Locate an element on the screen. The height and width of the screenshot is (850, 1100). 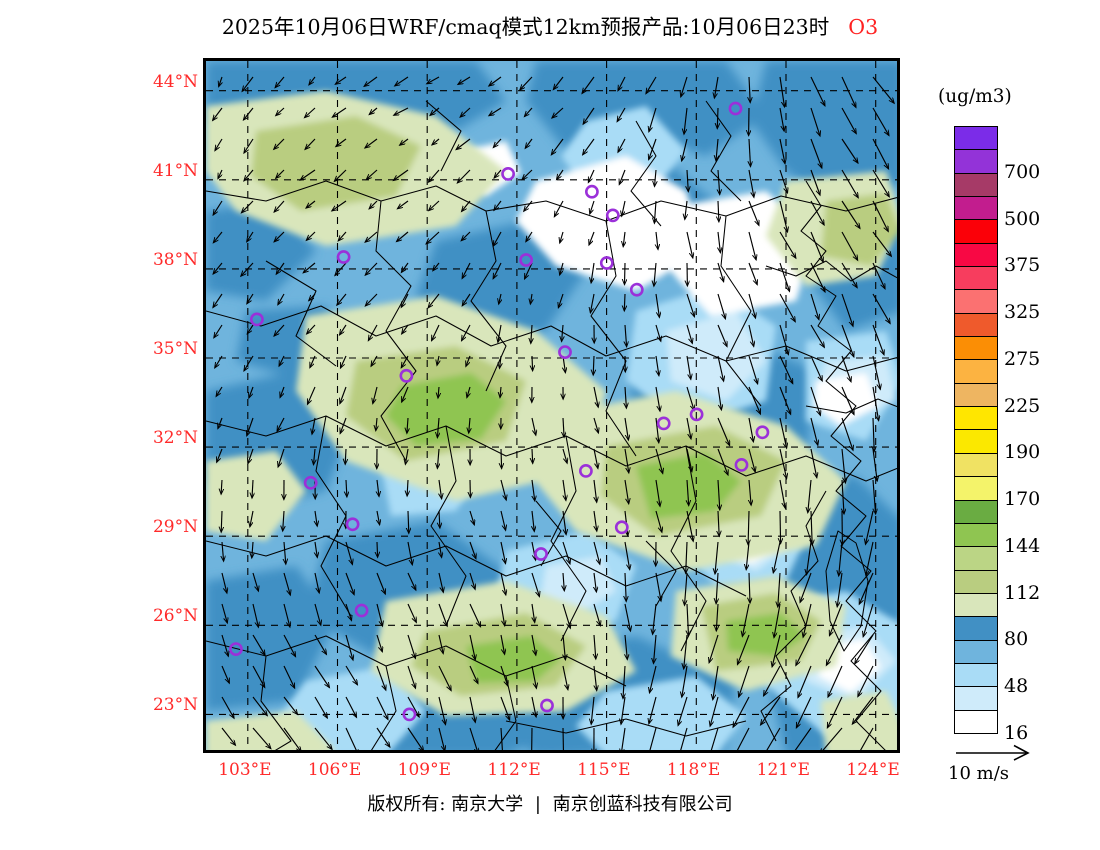
lon-tick-115: 115°E is located at coordinates (604, 770).